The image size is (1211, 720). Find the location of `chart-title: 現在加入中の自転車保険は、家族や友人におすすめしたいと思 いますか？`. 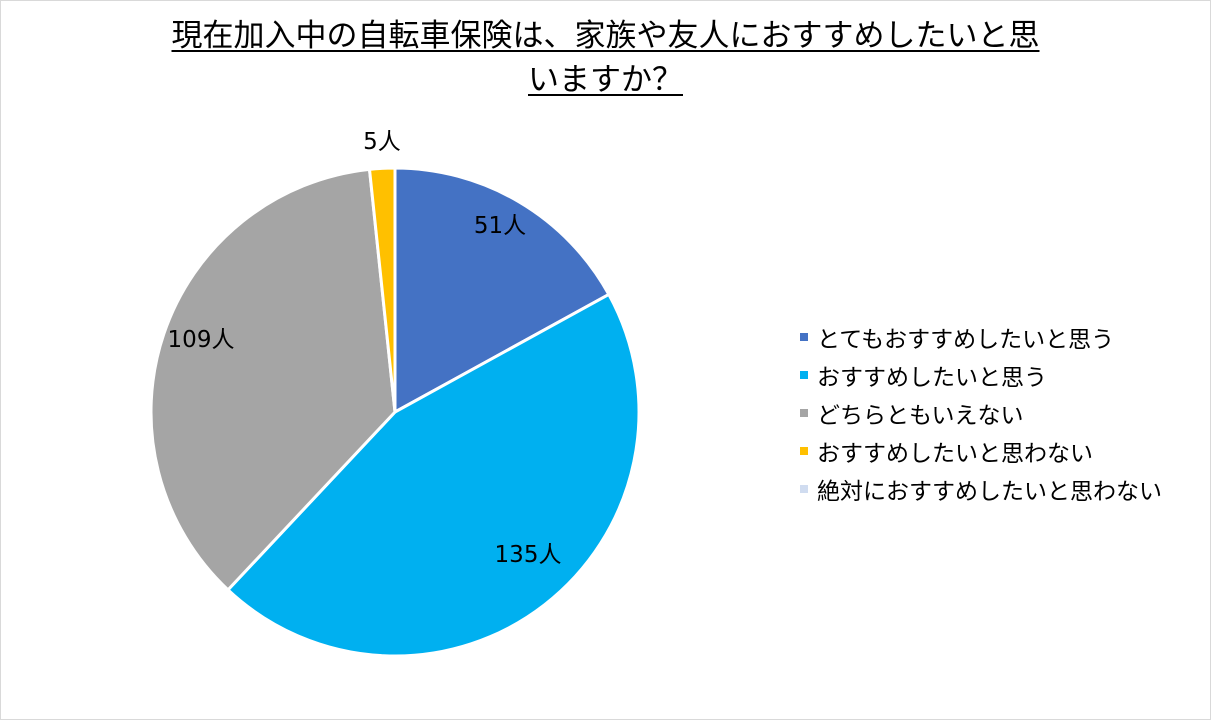

chart-title: 現在加入中の自転車保険は、家族や友人におすすめしたいと思 いますか？ is located at coordinates (605, 58).